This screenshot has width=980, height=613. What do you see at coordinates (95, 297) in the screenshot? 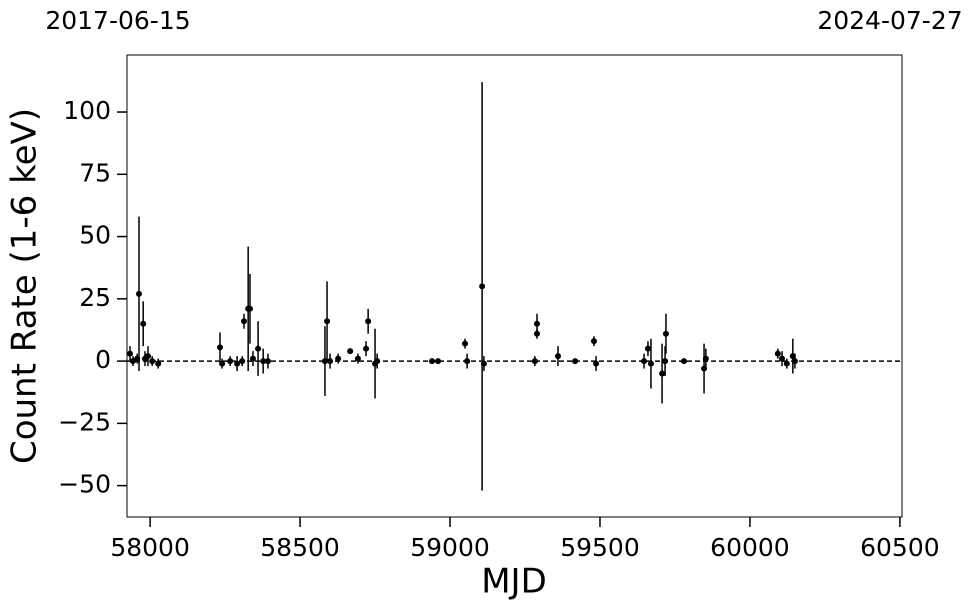
I see `y-tick-label: 25` at bounding box center [95, 297].